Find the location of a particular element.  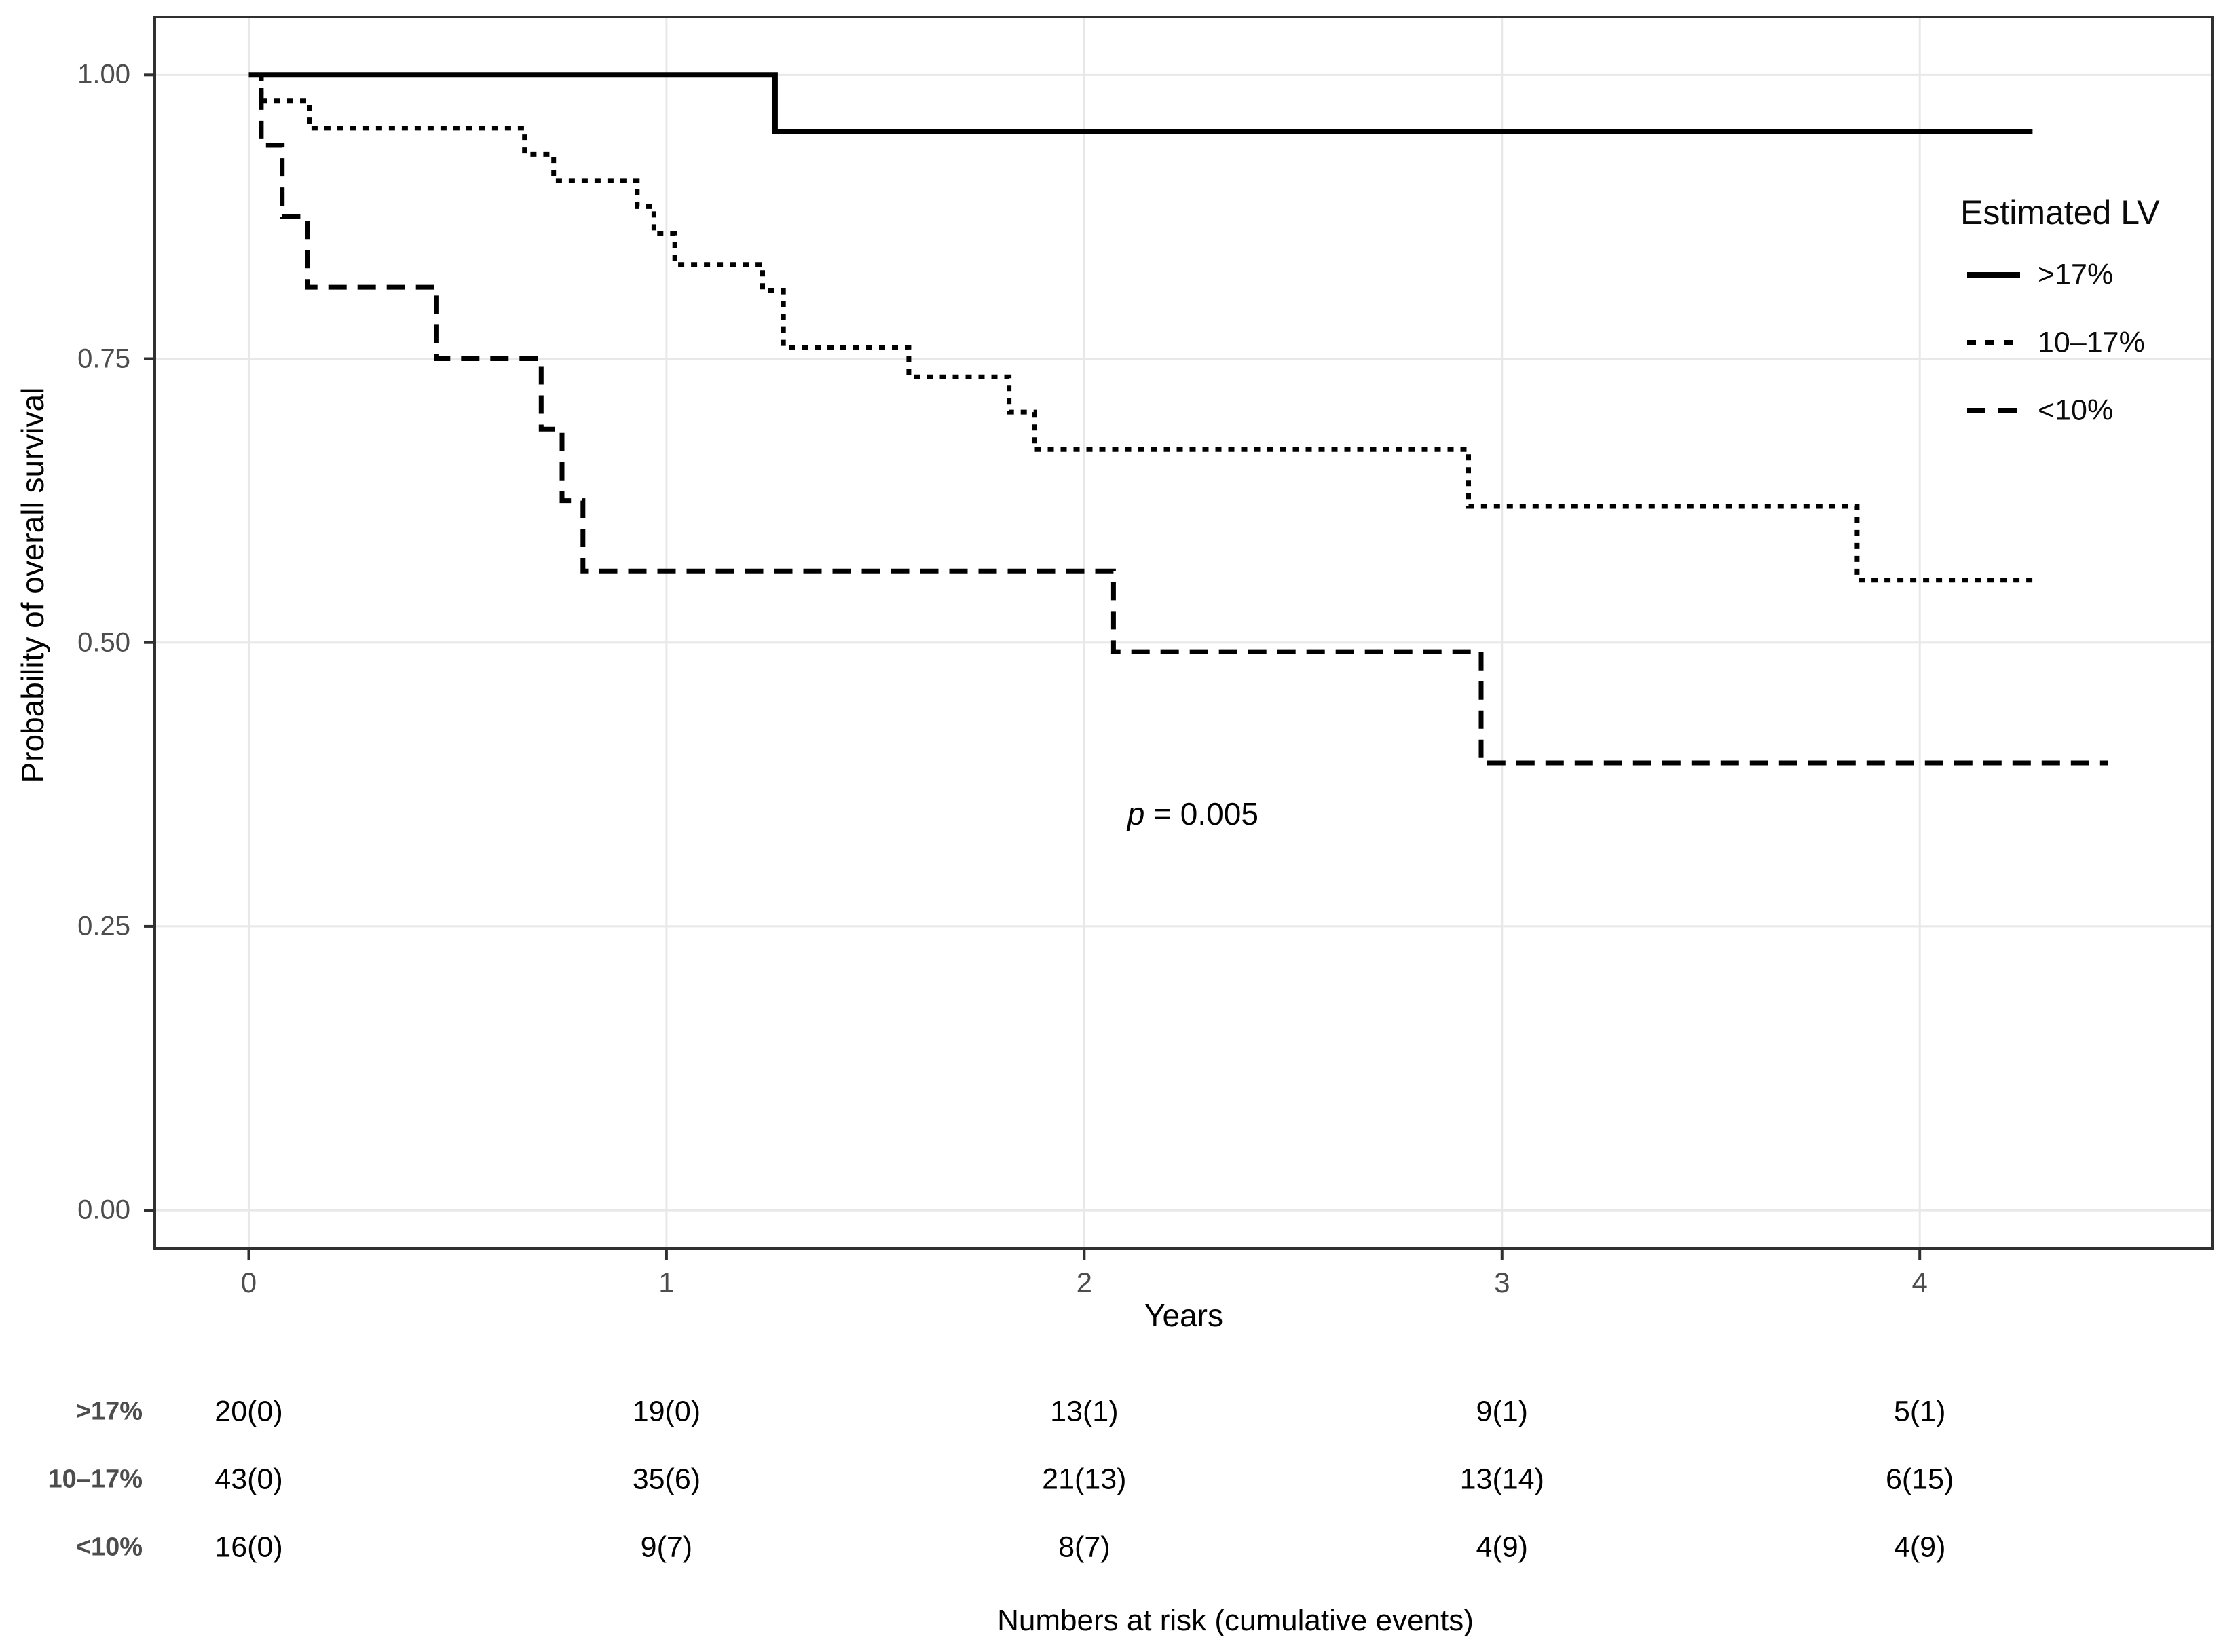

legend-item-label: 10–17% is located at coordinates (2091, 343).